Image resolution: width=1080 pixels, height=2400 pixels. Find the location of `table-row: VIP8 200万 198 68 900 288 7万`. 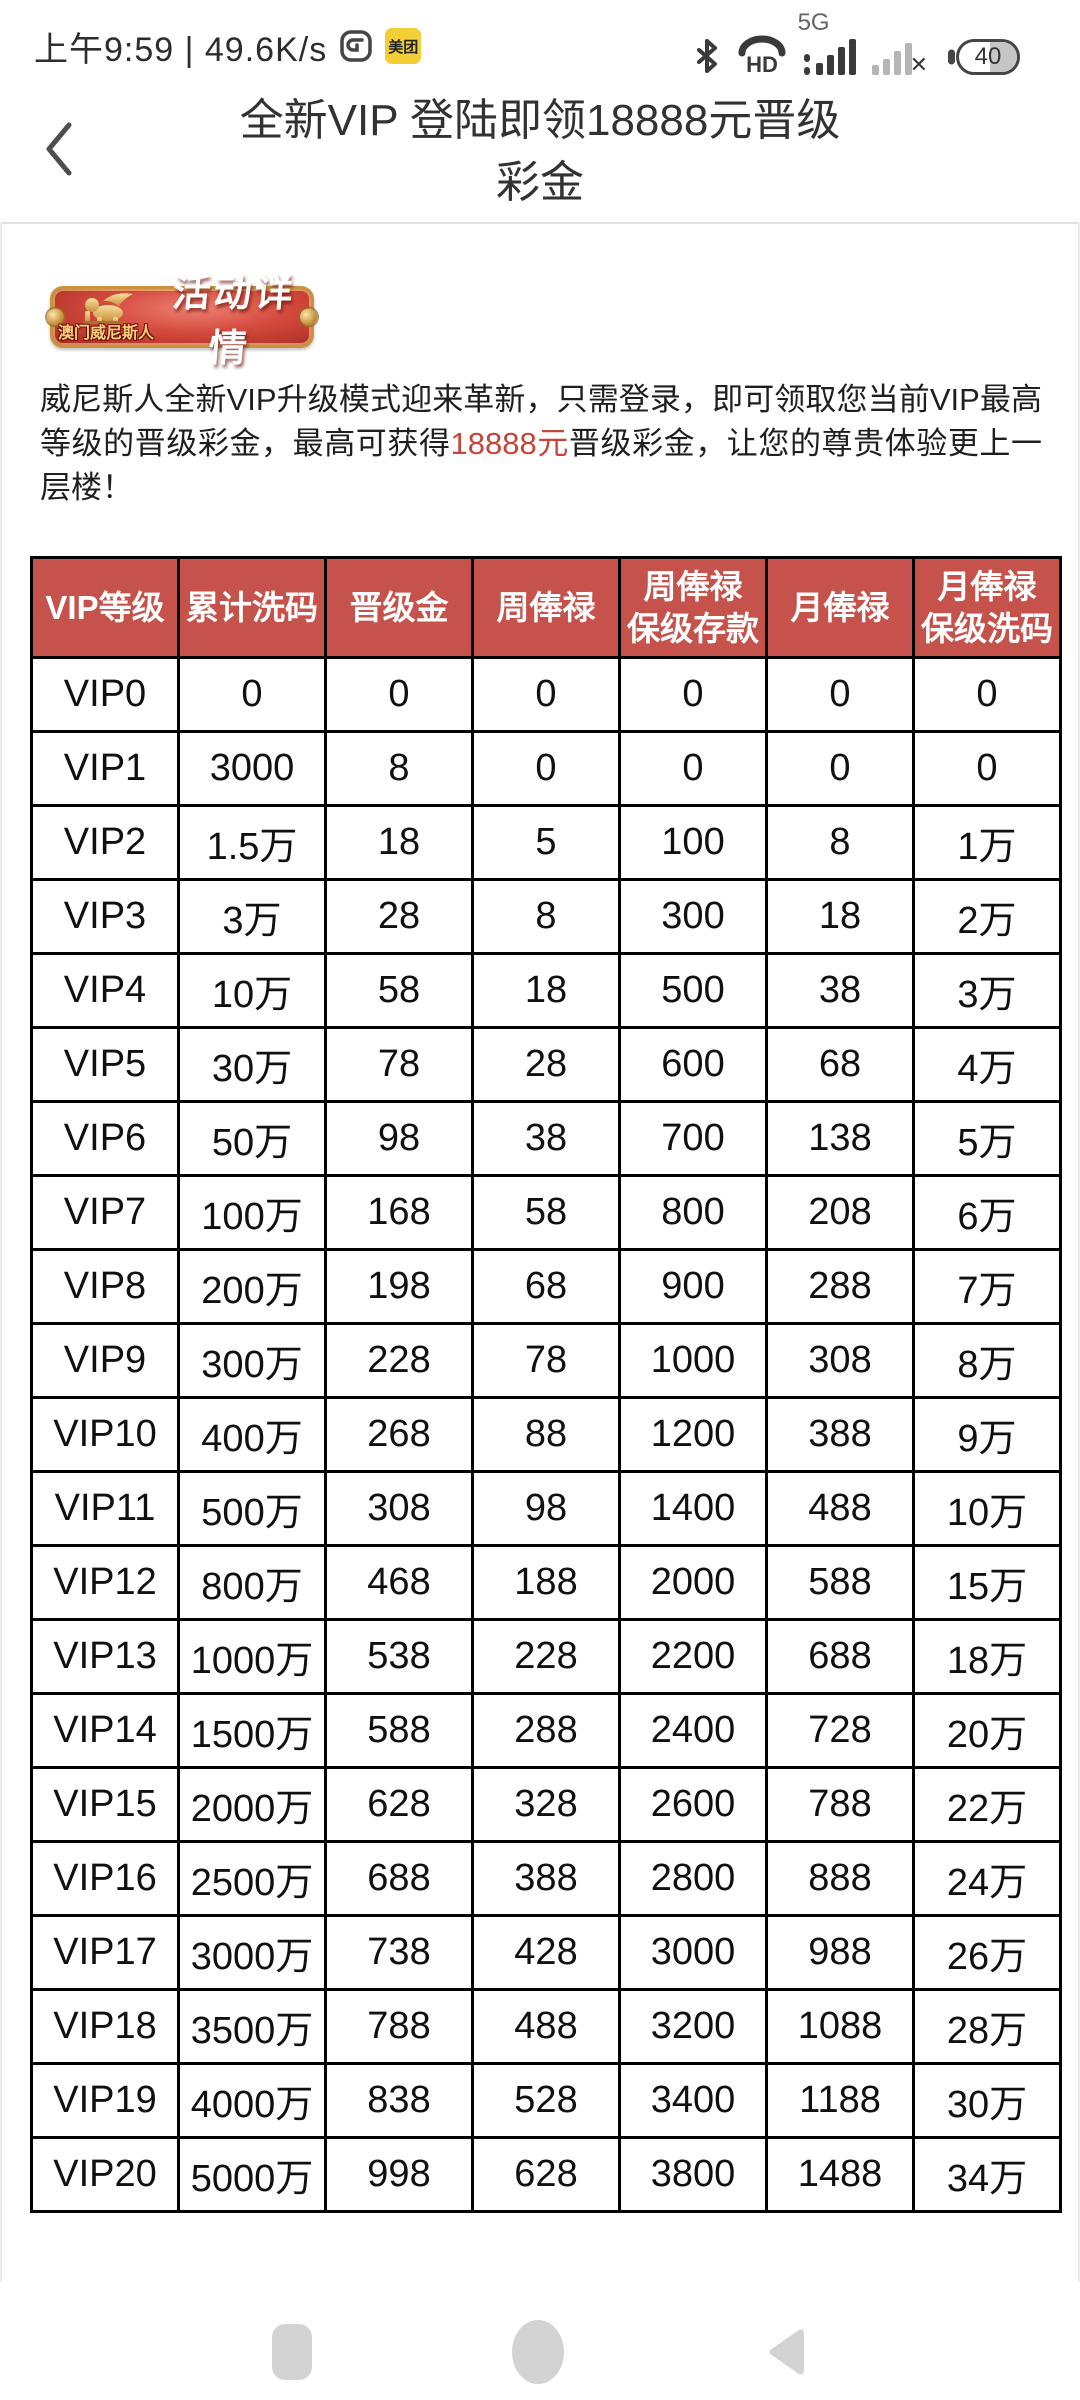

table-row: VIP8 200万 198 68 900 288 7万 is located at coordinates (546, 1286).